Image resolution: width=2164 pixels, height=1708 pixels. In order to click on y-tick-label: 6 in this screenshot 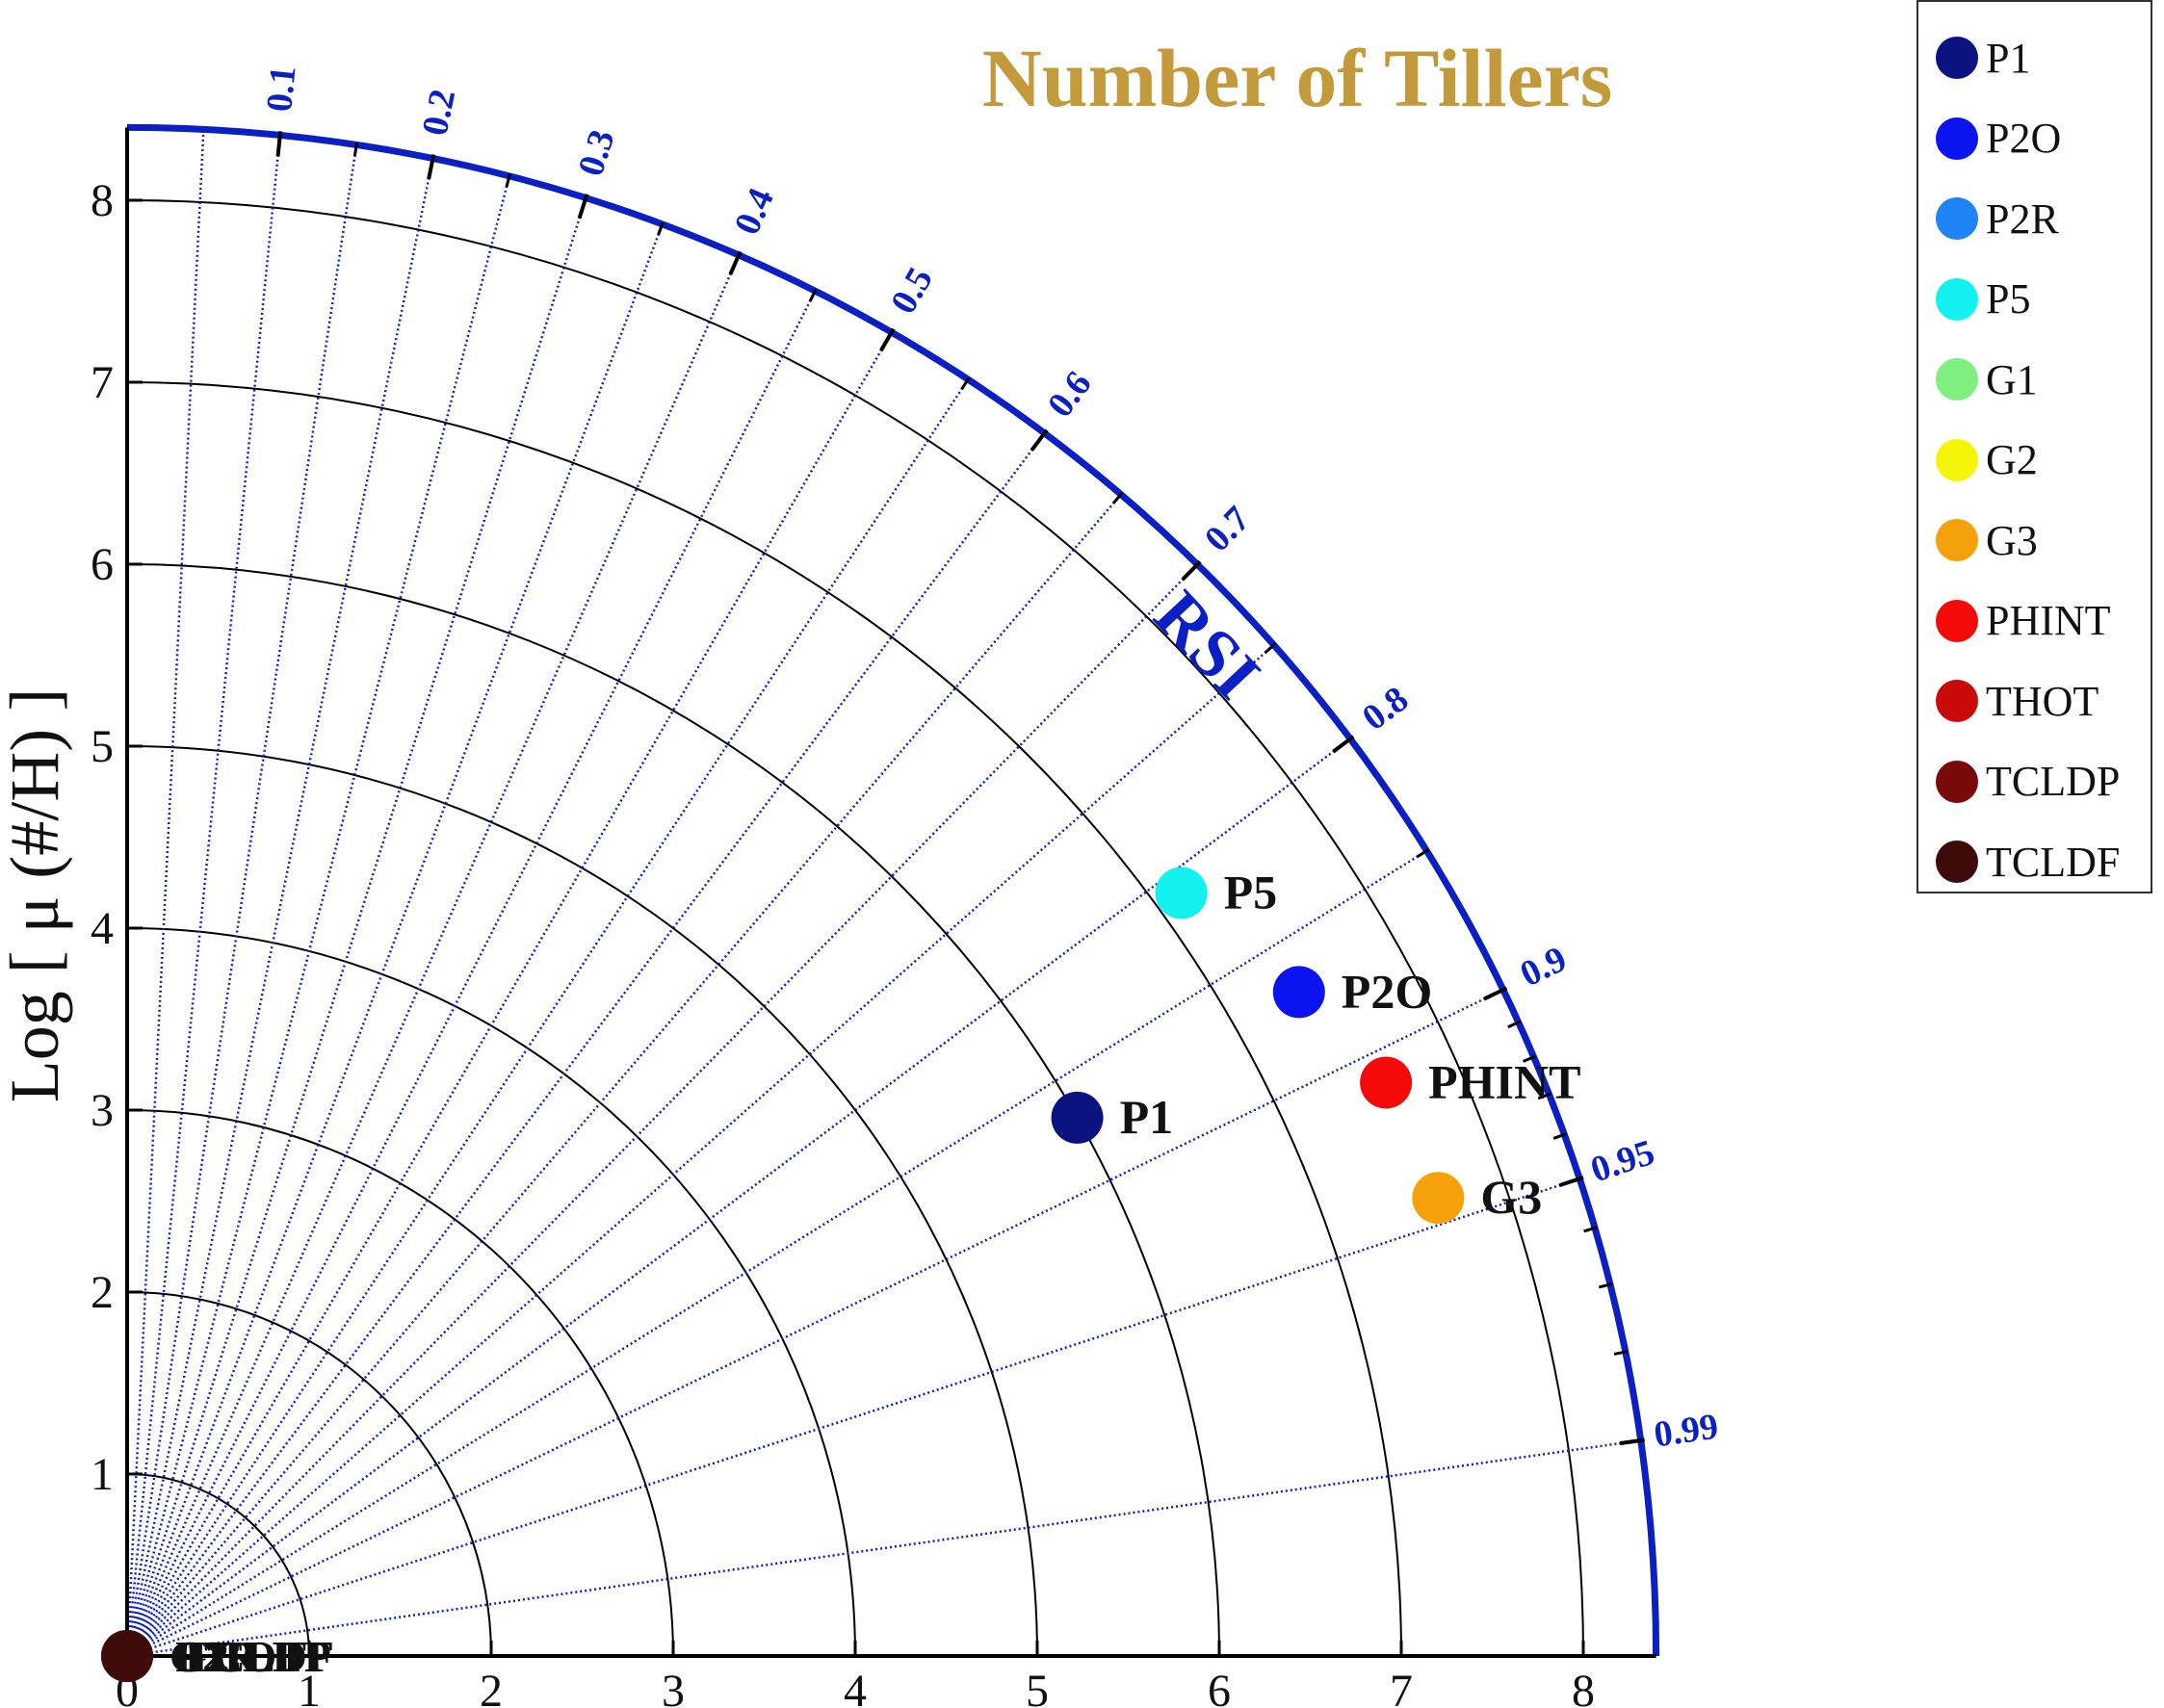, I will do `click(102, 564)`.